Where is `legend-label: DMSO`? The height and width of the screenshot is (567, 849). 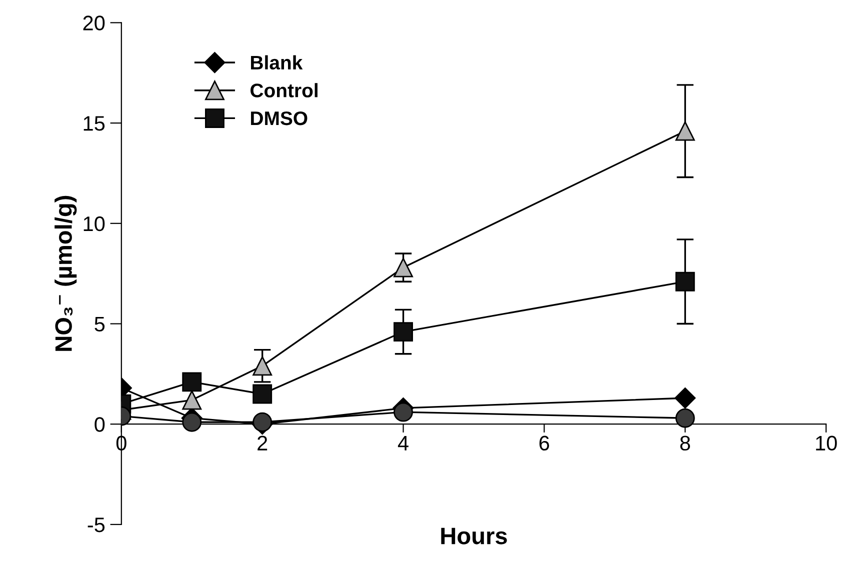 legend-label: DMSO is located at coordinates (279, 118).